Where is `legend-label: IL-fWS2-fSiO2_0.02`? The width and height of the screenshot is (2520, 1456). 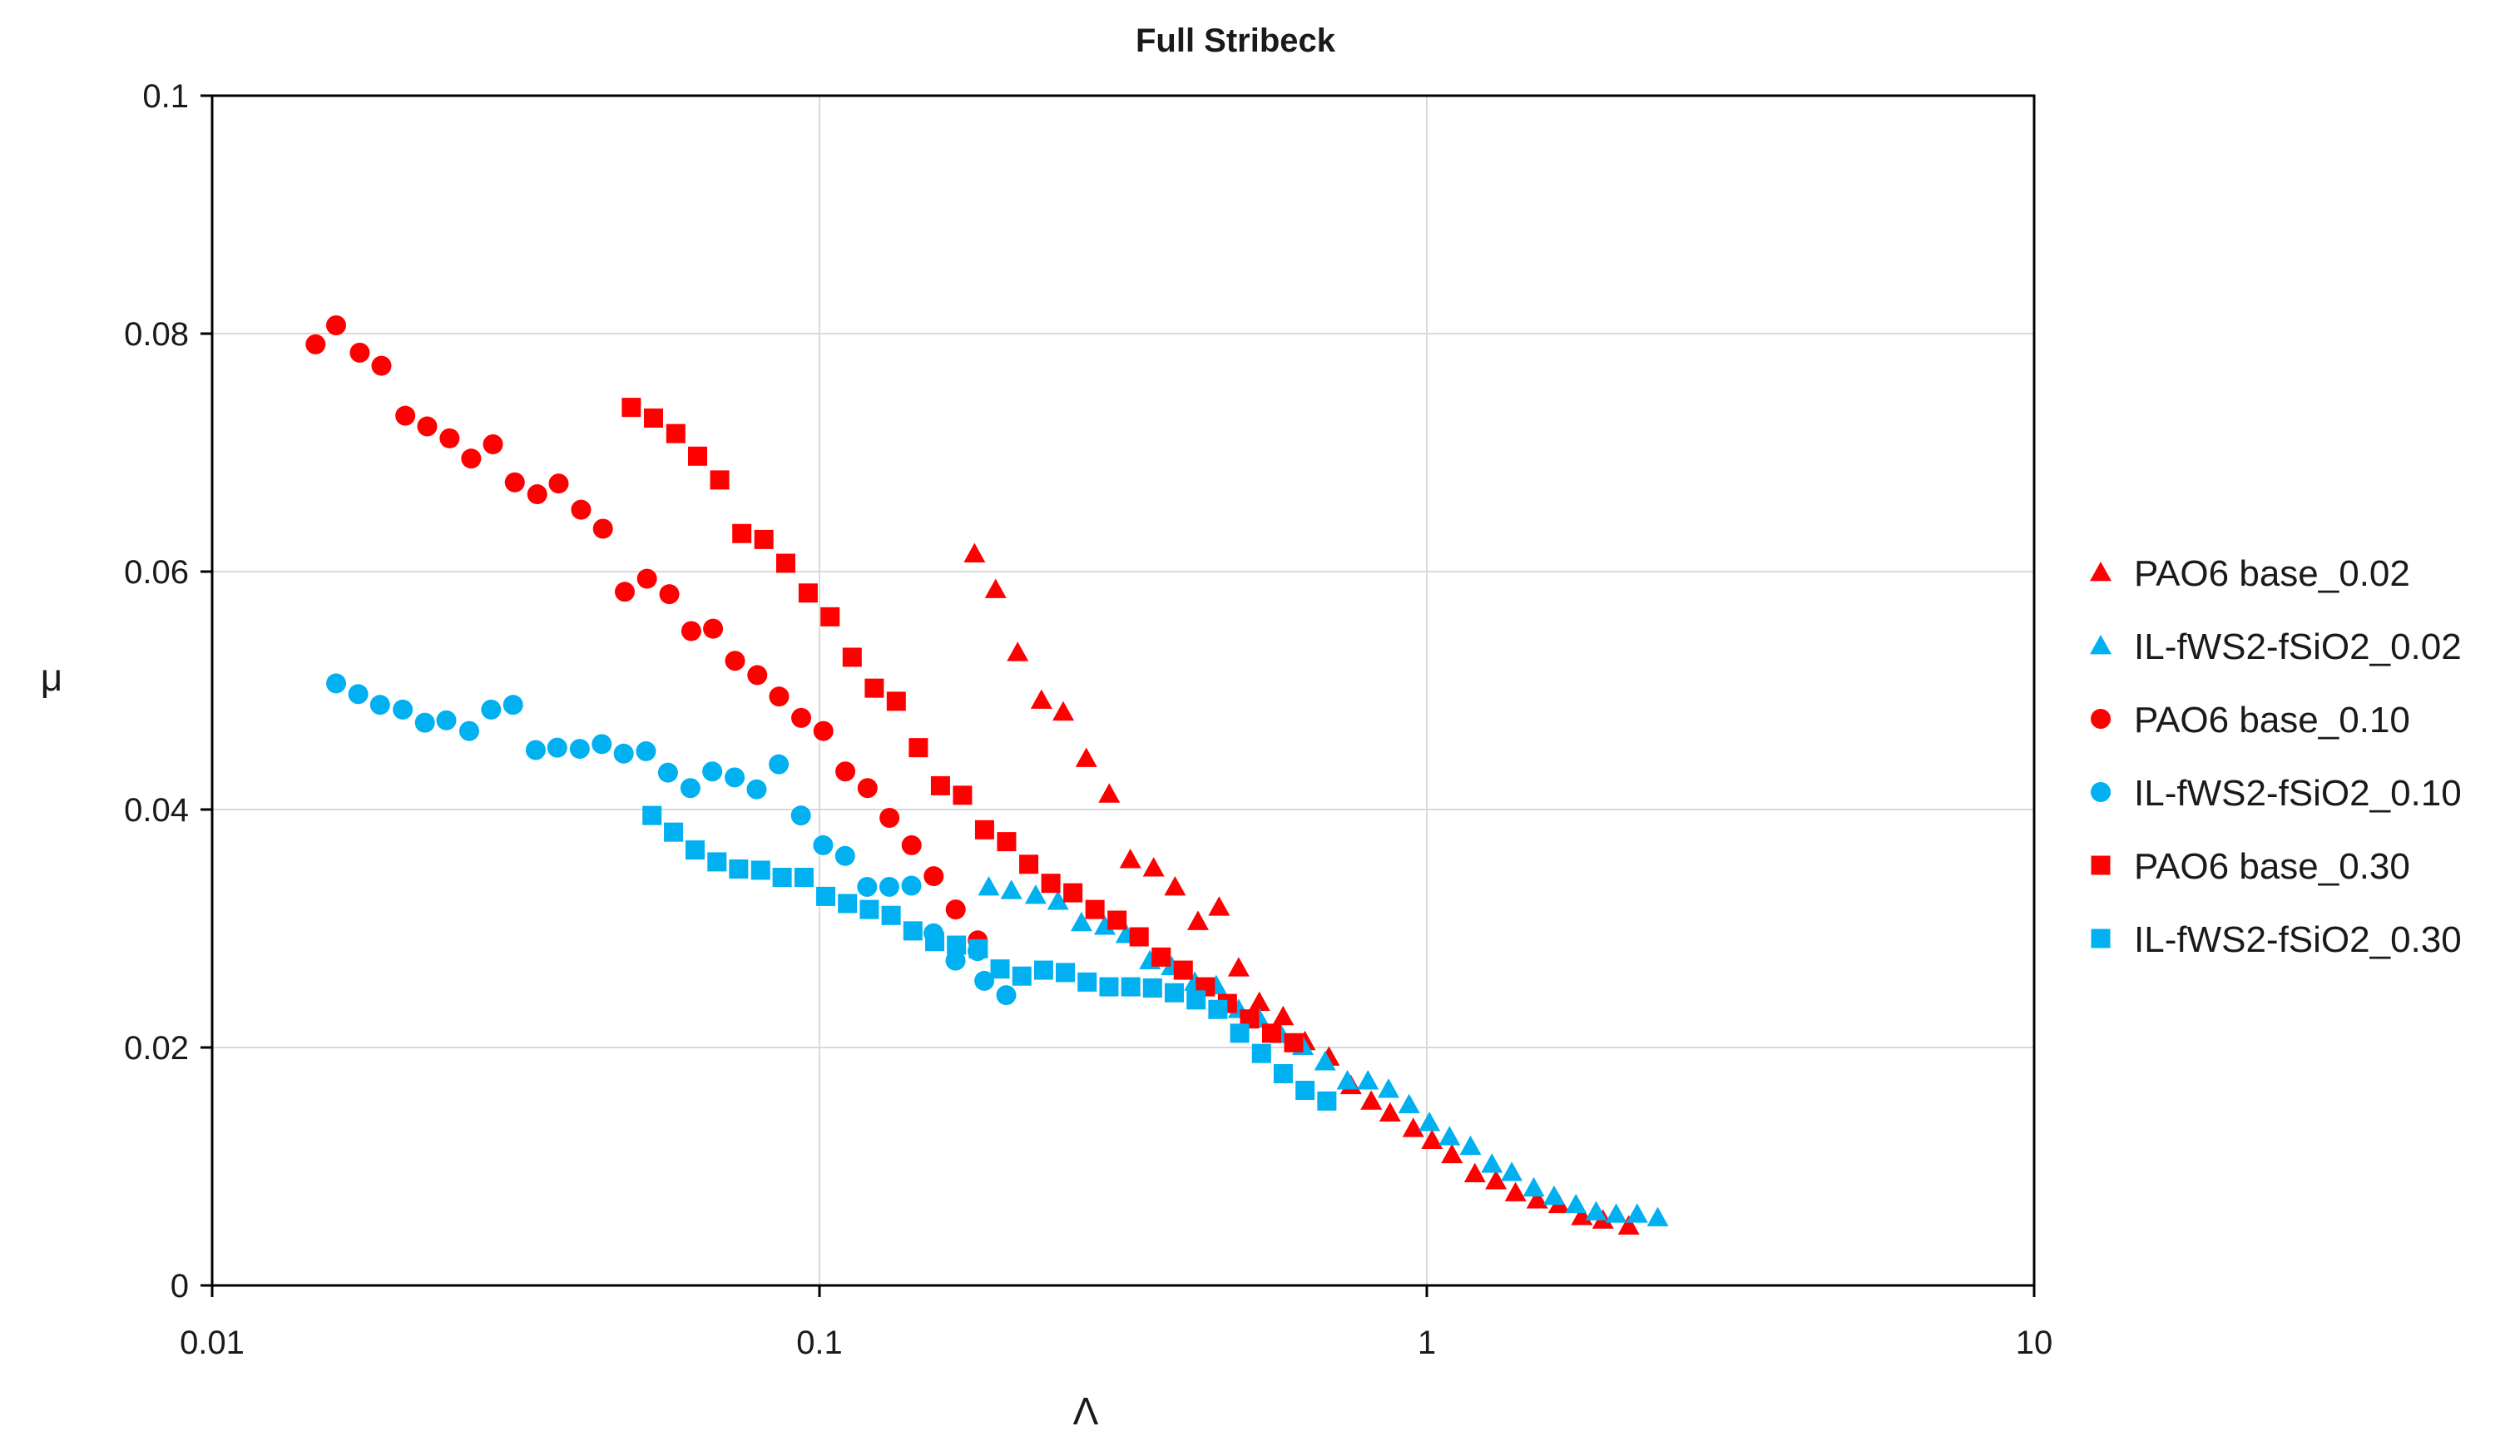 legend-label: IL-fWS2-fSiO2_0.02 is located at coordinates (2298, 646).